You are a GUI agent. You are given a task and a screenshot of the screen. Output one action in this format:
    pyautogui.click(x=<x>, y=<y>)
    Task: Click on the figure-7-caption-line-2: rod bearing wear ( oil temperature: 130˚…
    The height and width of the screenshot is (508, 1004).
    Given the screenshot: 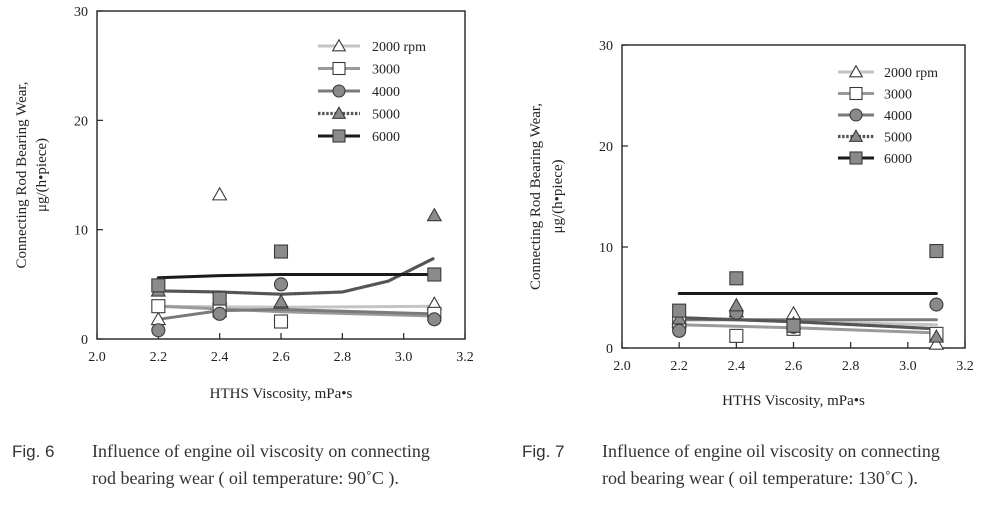 What is the action you would take?
    pyautogui.click(x=760, y=478)
    